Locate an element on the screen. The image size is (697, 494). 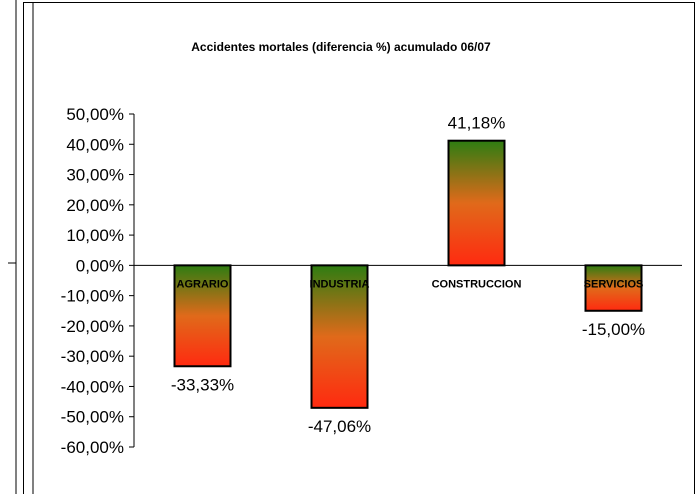
data-label: 41,18% is located at coordinates (477, 123).